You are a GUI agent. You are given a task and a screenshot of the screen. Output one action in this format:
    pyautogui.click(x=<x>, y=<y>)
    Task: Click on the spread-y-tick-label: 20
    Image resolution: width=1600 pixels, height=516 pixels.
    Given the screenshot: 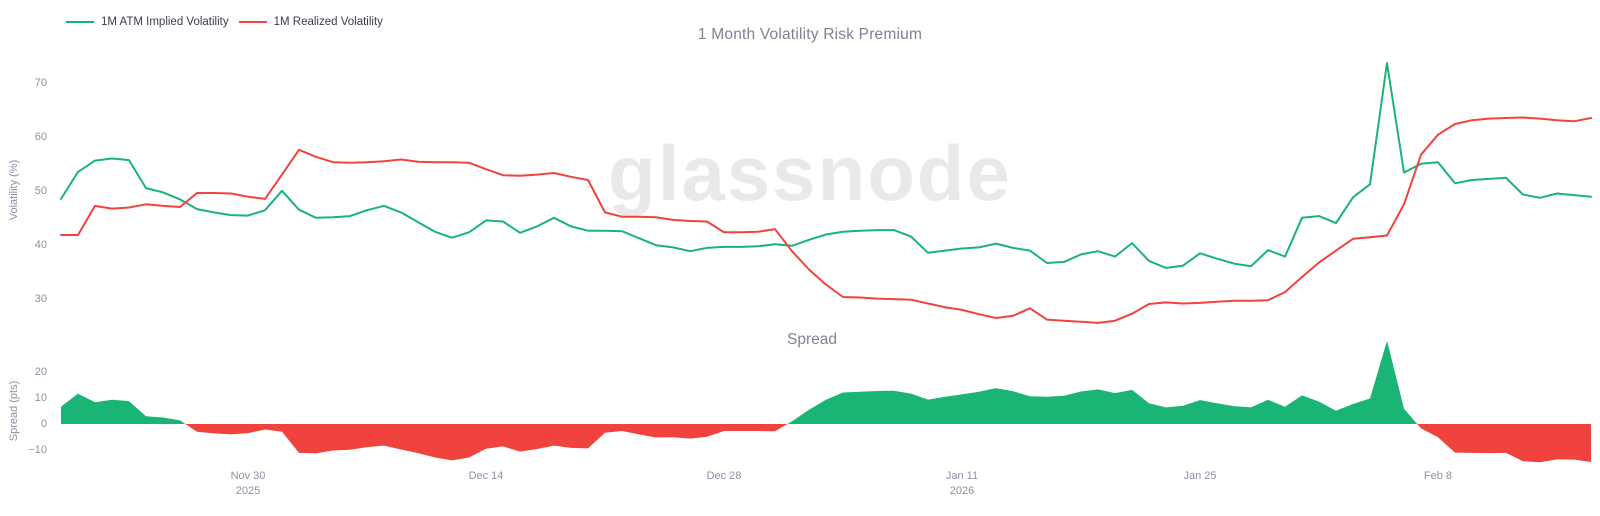 What is the action you would take?
    pyautogui.click(x=40, y=372)
    